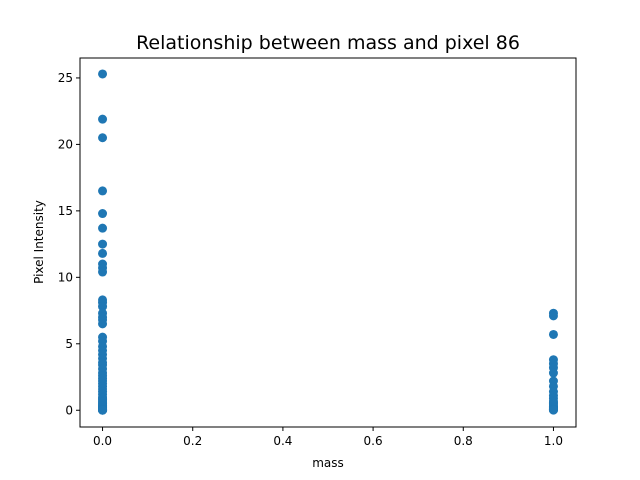 The image size is (640, 480). I want to click on x-axis-label: mass, so click(328, 463).